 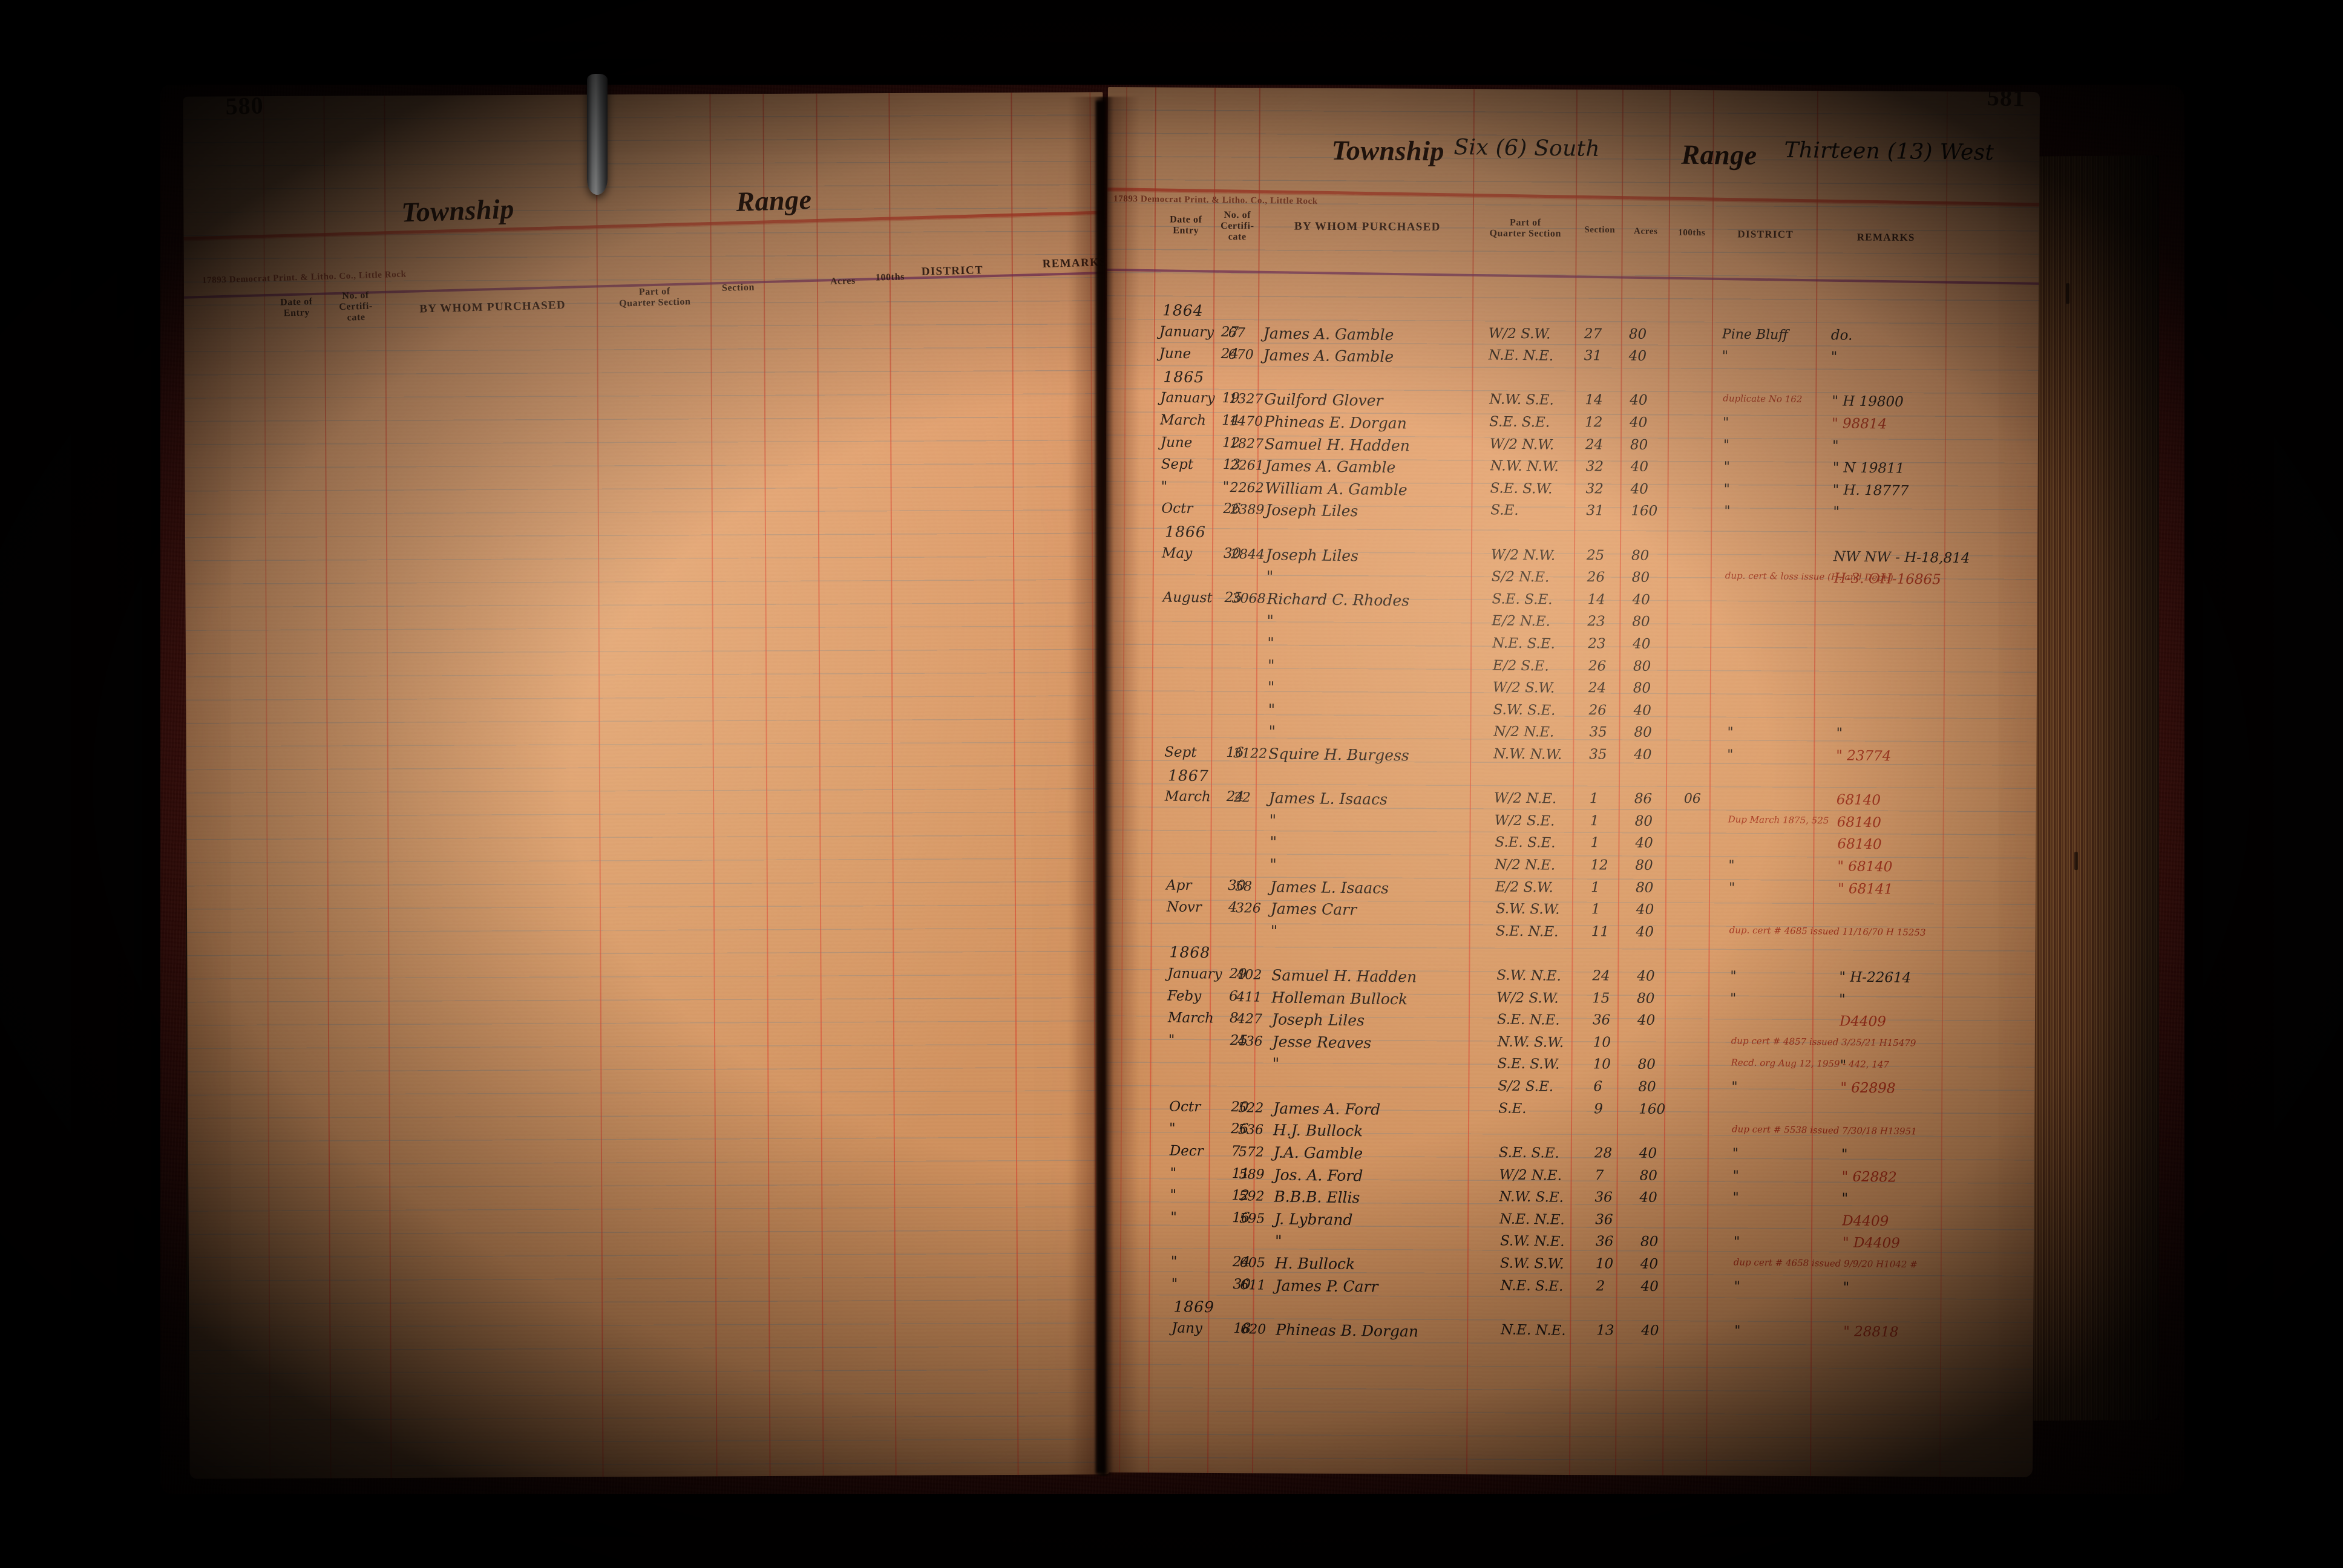 What do you see at coordinates (1312, 555) in the screenshot?
I see `entry-buyer: Joseph Liles` at bounding box center [1312, 555].